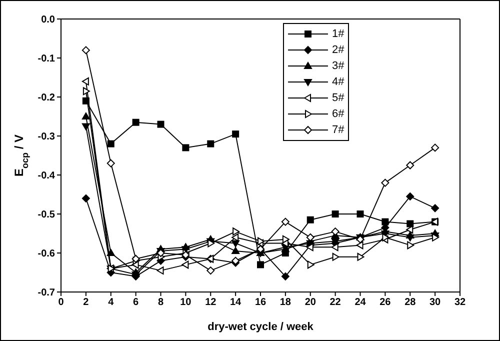  I want to click on x-tick-label: 14, so click(236, 302).